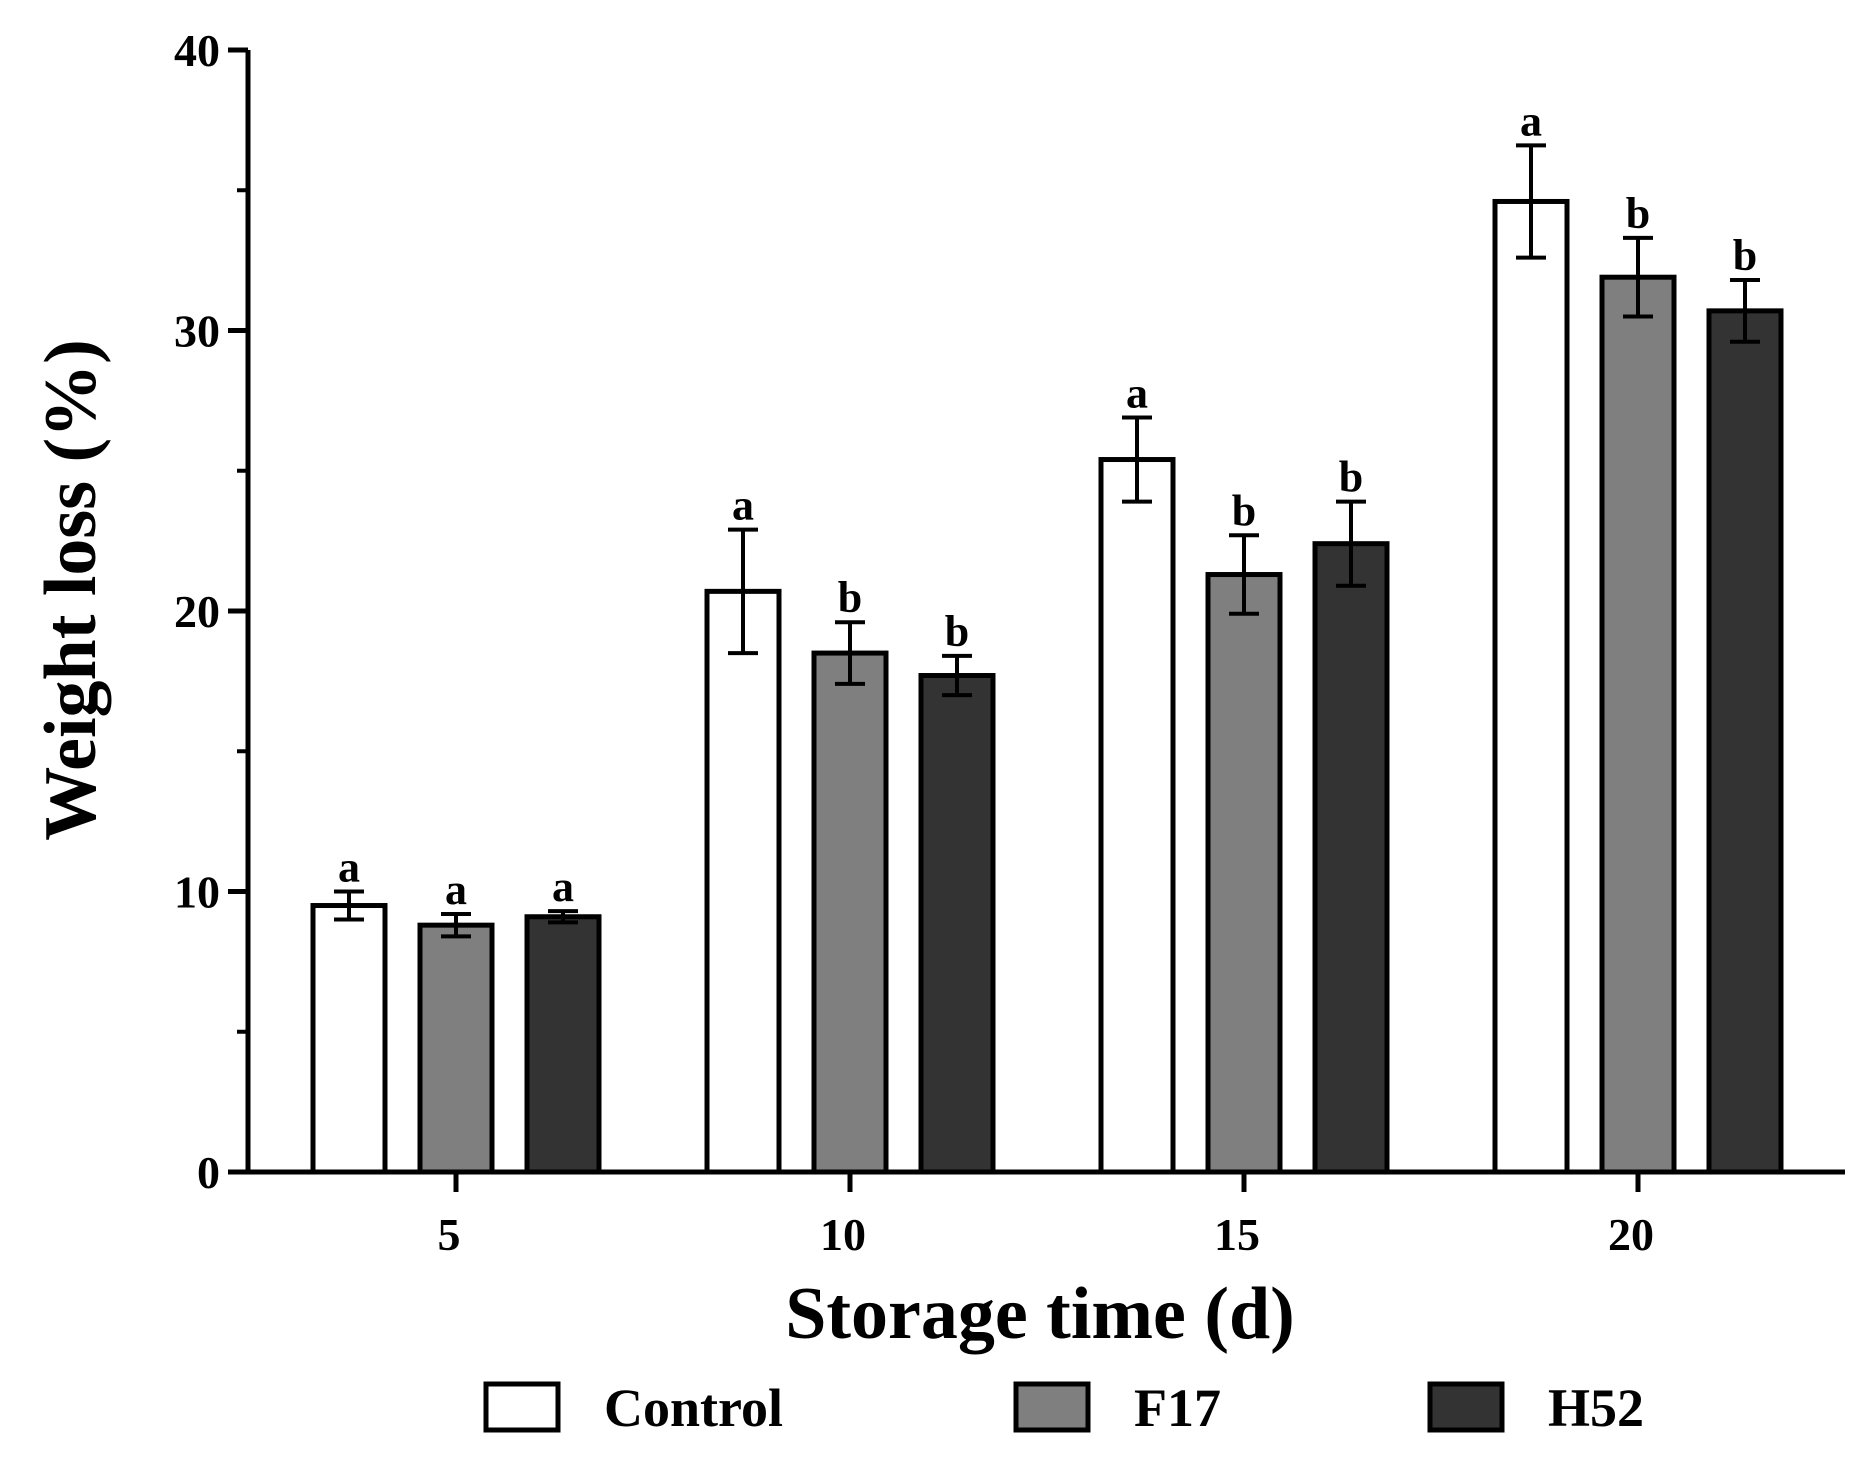  What do you see at coordinates (1466, 1407) in the screenshot?
I see `legend-swatch-h52` at bounding box center [1466, 1407].